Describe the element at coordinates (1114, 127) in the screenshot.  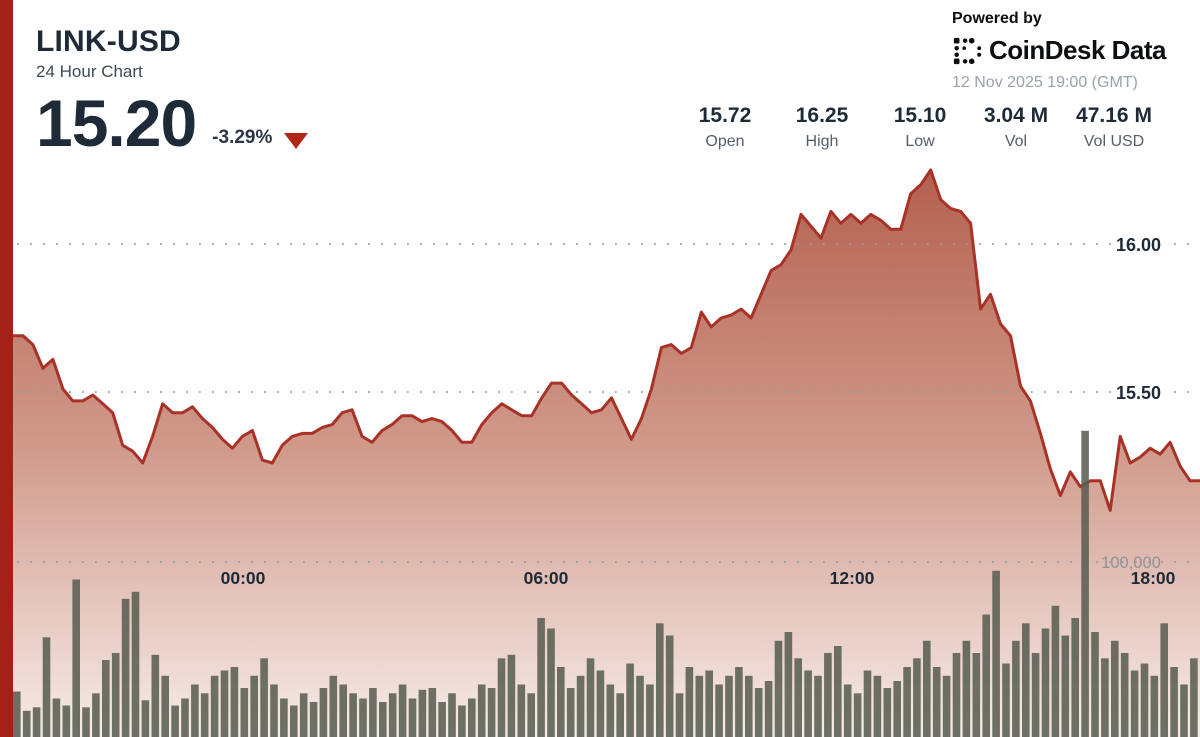
I see `stat-vol-usd: 47.16 M Vol USD` at that location.